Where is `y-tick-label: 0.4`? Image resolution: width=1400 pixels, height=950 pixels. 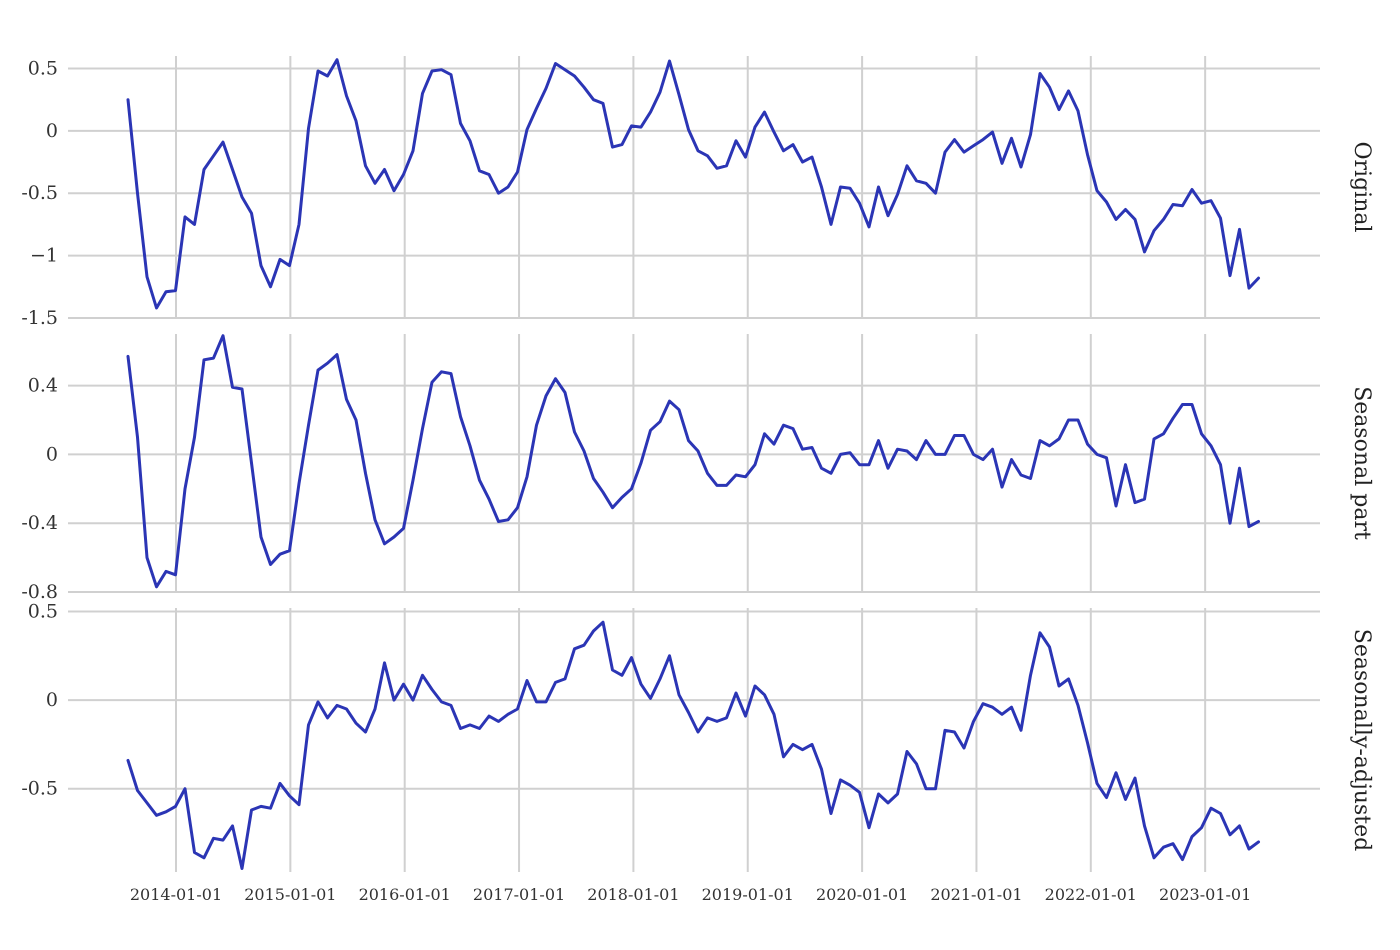
y-tick-label: 0.4 is located at coordinates (43, 386).